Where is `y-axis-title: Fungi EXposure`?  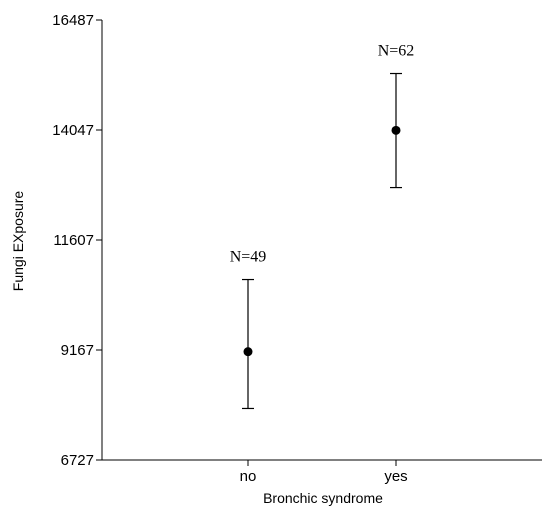
y-axis-title: Fungi EXposure is located at coordinates (18, 241).